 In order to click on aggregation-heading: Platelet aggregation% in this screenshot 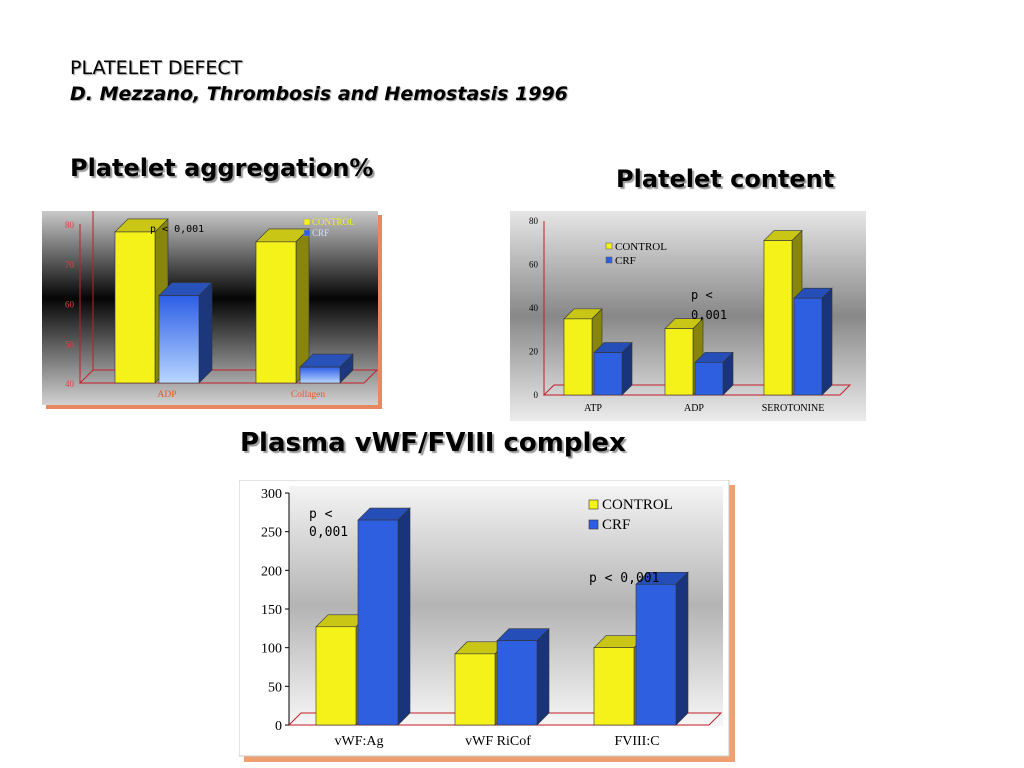, I will do `click(222, 168)`.